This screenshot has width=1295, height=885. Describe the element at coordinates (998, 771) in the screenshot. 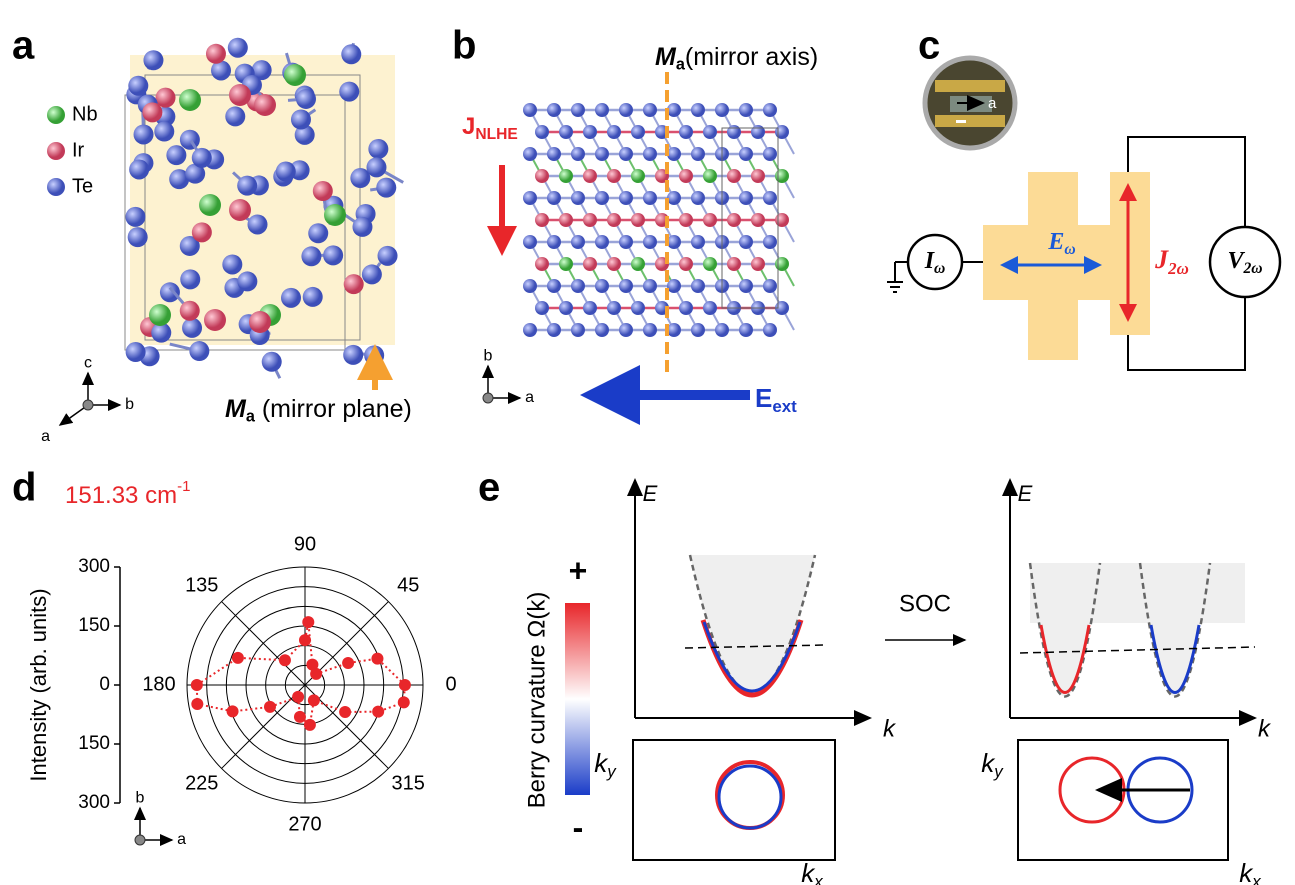

I see `symbol-sub: y` at that location.